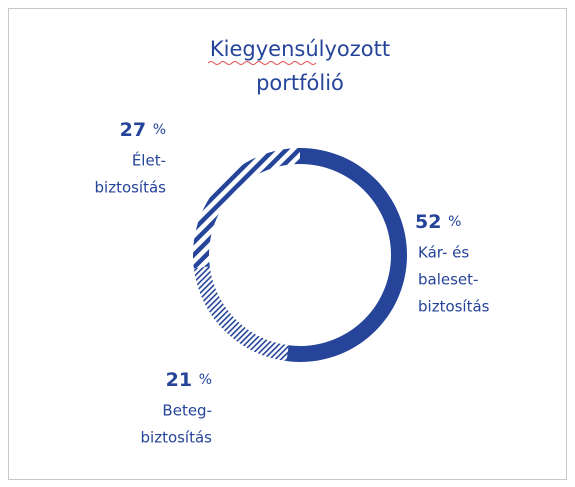 The height and width of the screenshot is (487, 575). I want to click on category-label: Élet-, so click(149, 160).